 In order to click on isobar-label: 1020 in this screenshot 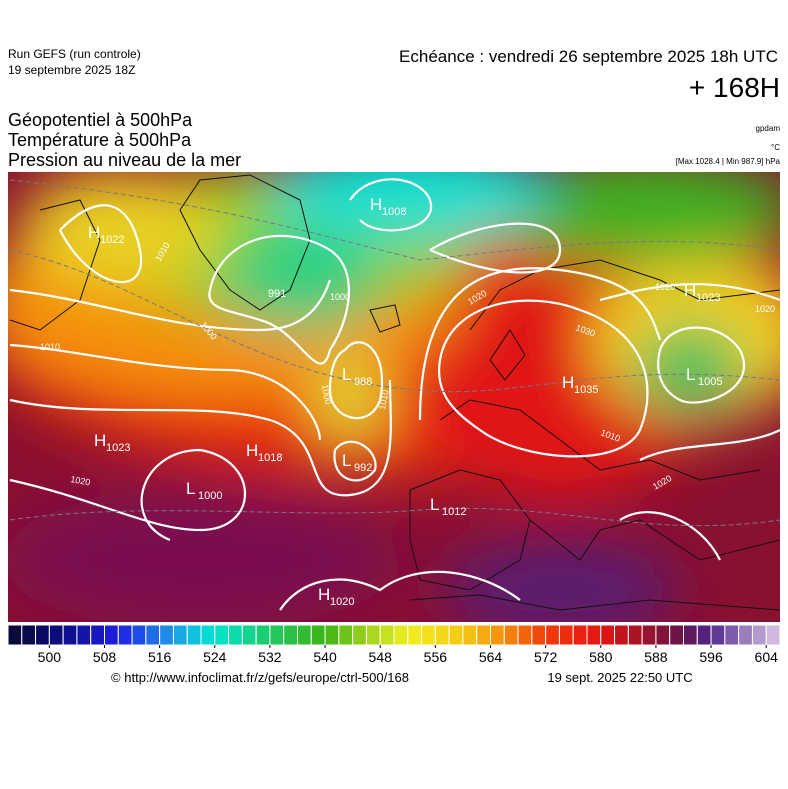, I will do `click(765, 309)`.